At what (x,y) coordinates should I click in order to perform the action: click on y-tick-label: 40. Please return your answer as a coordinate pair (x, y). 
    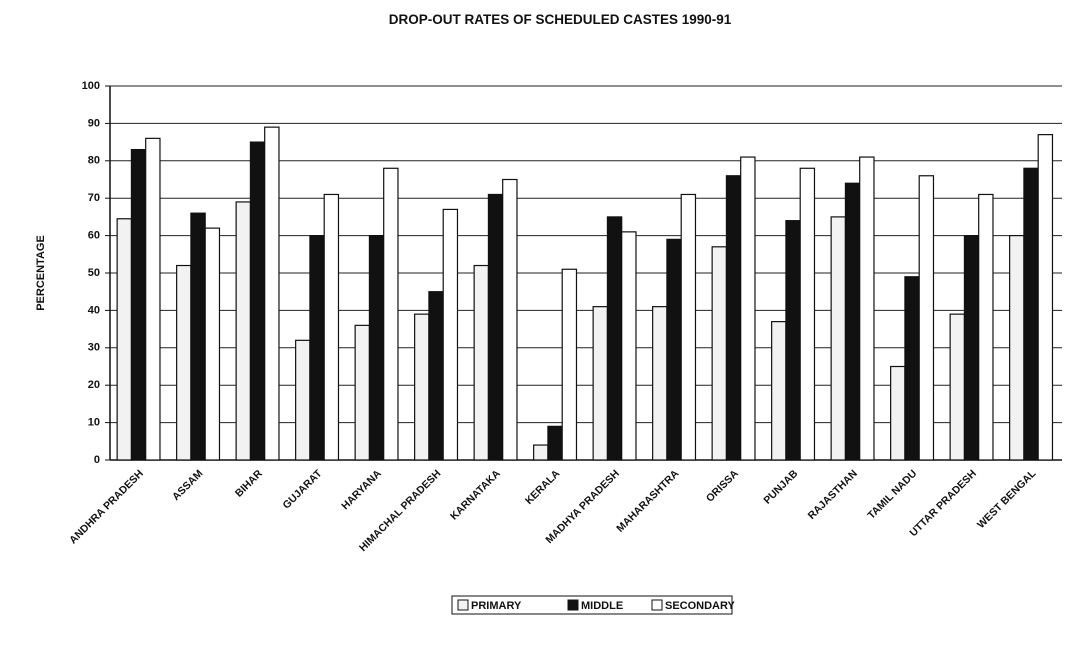
    Looking at the image, I should click on (94, 310).